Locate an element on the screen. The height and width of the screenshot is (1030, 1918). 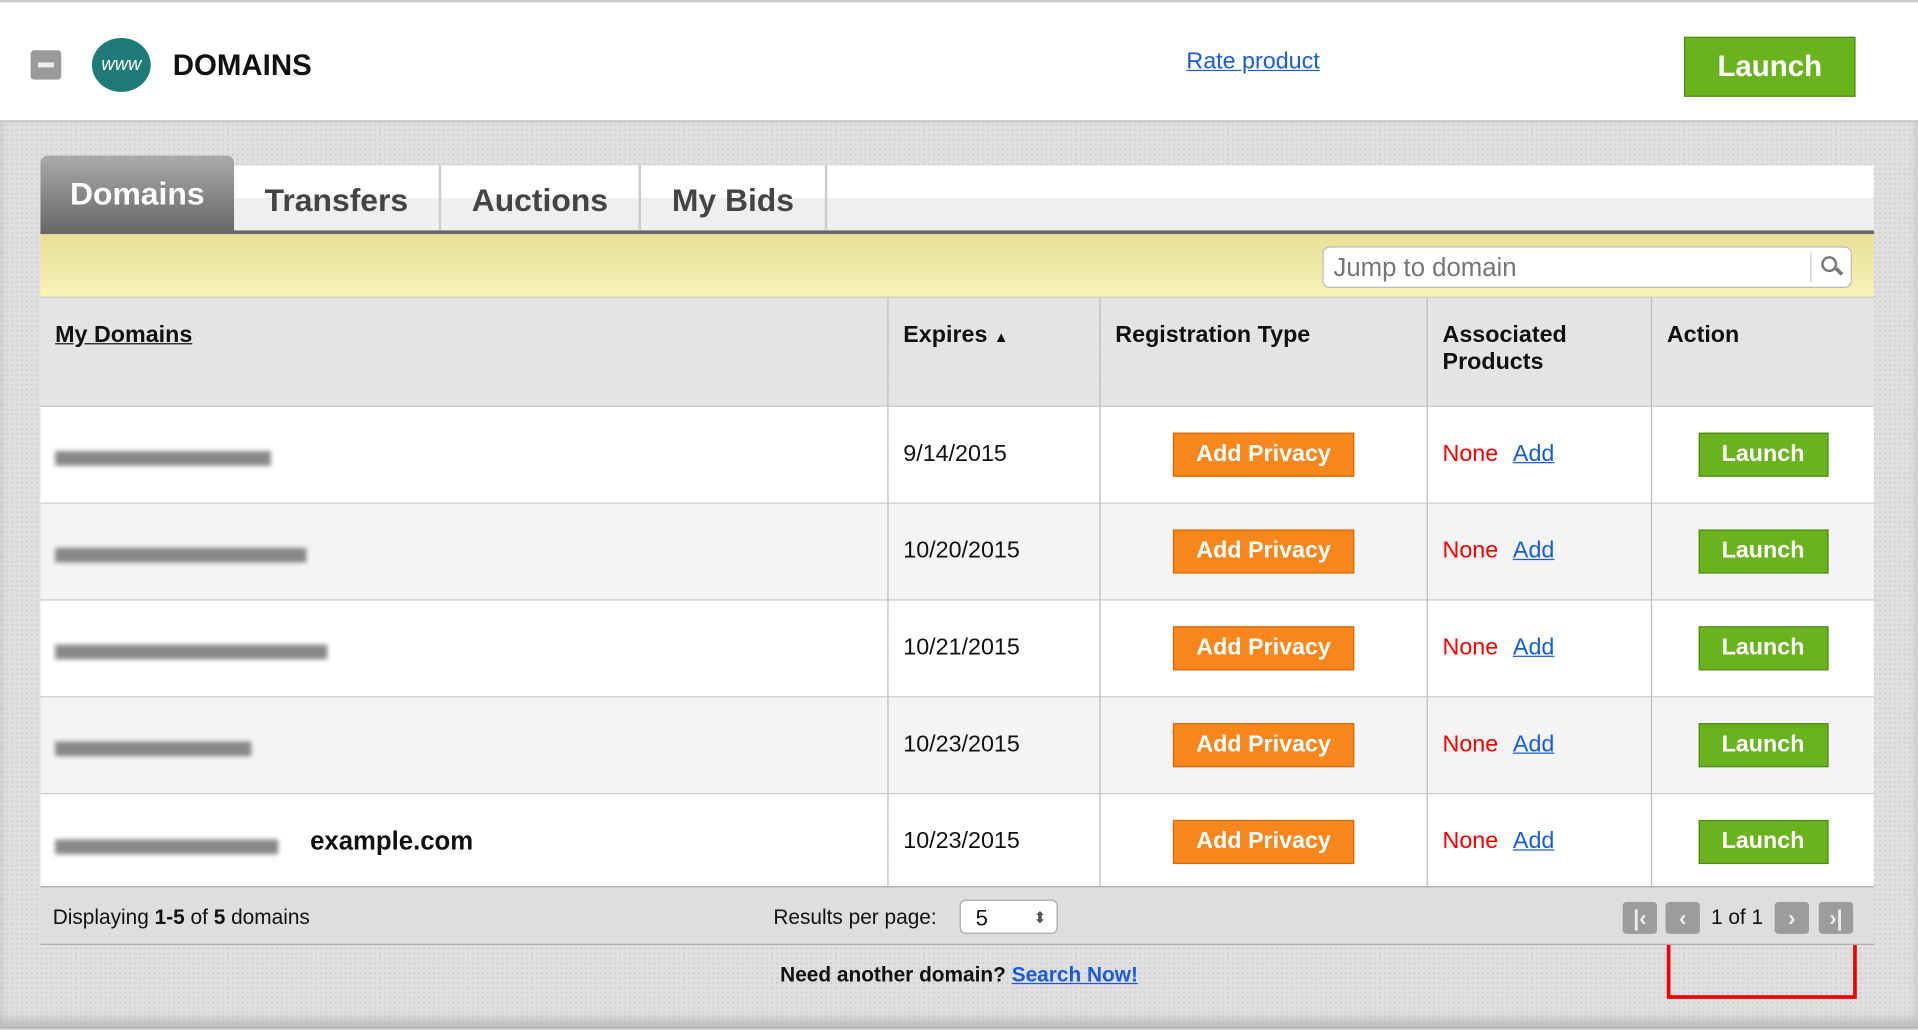
www-globe-icon: www is located at coordinates (121, 64).